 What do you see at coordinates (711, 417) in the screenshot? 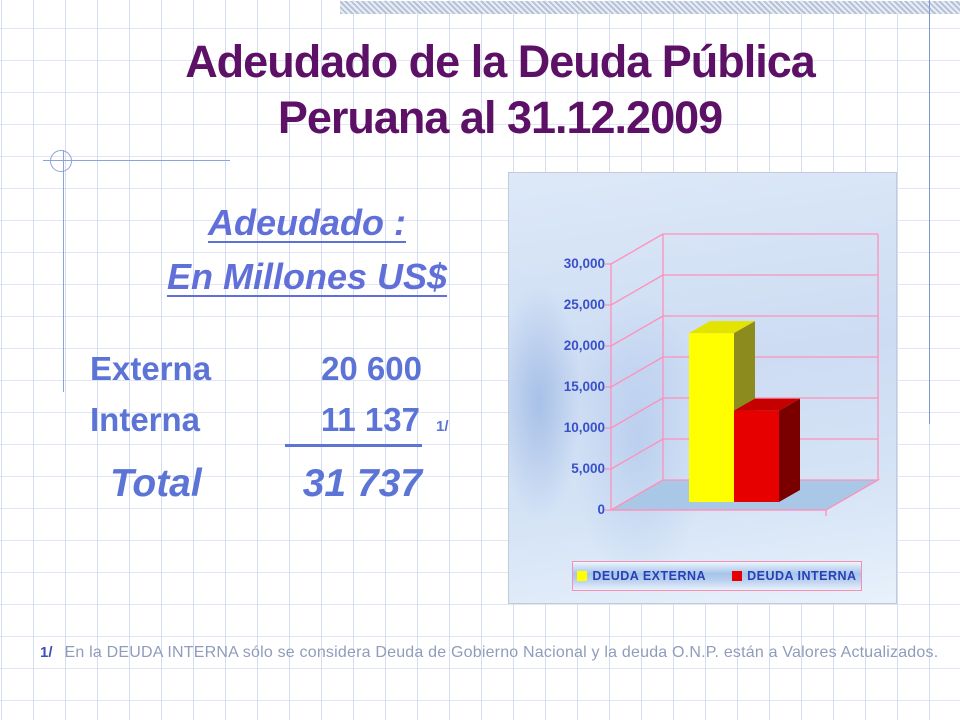
I see `bar-0-front` at bounding box center [711, 417].